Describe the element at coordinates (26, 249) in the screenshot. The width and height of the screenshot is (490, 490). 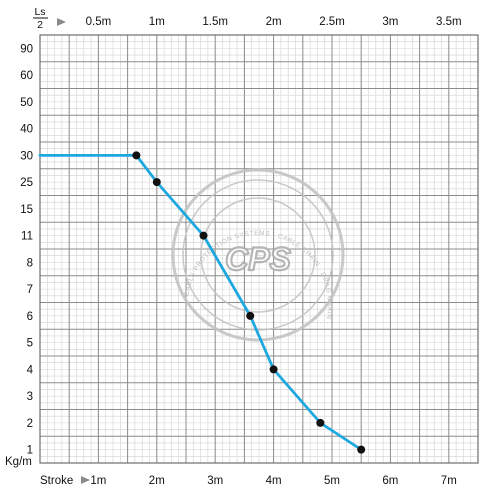
I see `y-axis-ticks: 90 60 50 40 30 25 15 11 8 7 6 5 4 3 2 1` at that location.